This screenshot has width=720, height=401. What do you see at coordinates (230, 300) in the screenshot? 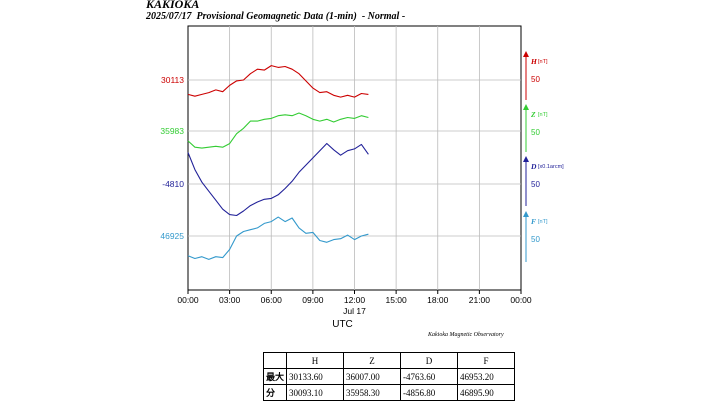
I see `x-tick-label: 03:00` at bounding box center [230, 300].